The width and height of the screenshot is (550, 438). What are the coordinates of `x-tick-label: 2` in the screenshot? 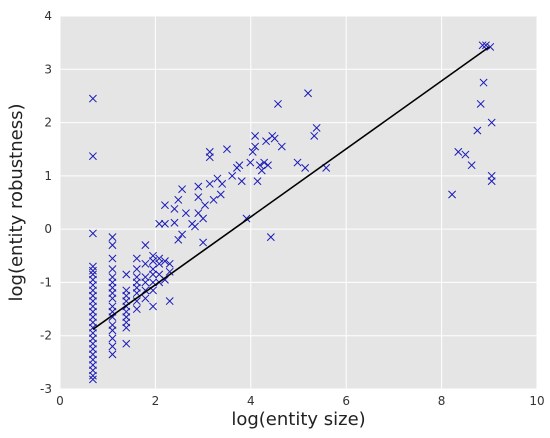 It's located at (156, 401).